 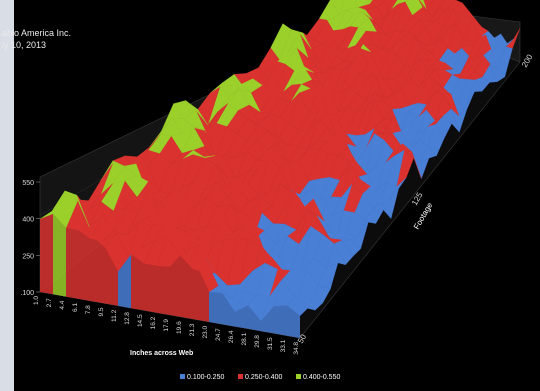 I want to click on chart-header: ahlo America Inc. ly 10, 2013, so click(x=36, y=39).